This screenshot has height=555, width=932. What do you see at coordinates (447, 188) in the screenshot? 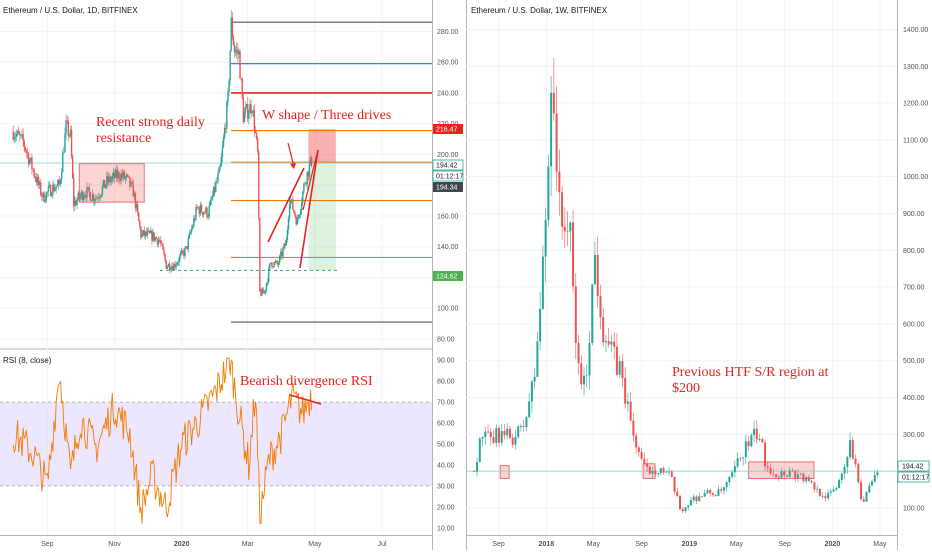
I see `badge-text: 194.34` at bounding box center [447, 188].